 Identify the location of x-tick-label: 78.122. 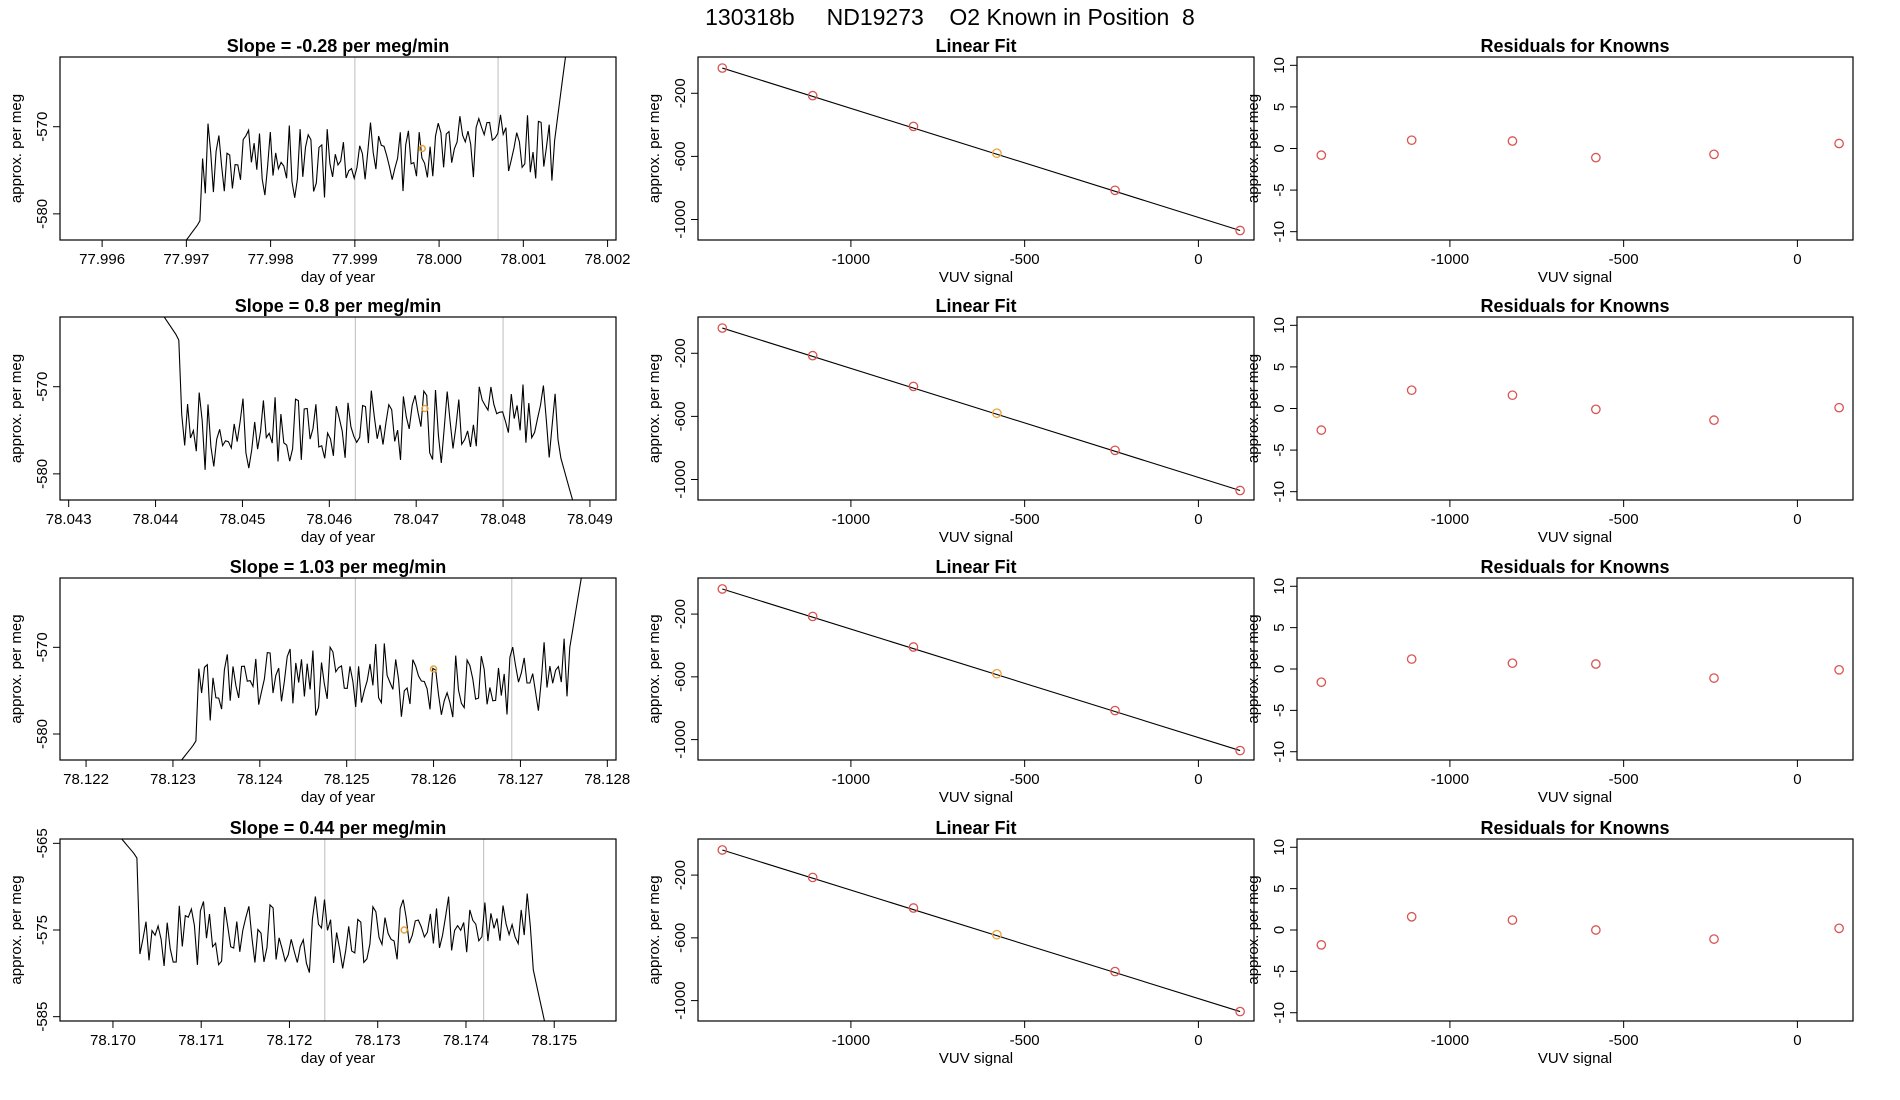
(86, 779).